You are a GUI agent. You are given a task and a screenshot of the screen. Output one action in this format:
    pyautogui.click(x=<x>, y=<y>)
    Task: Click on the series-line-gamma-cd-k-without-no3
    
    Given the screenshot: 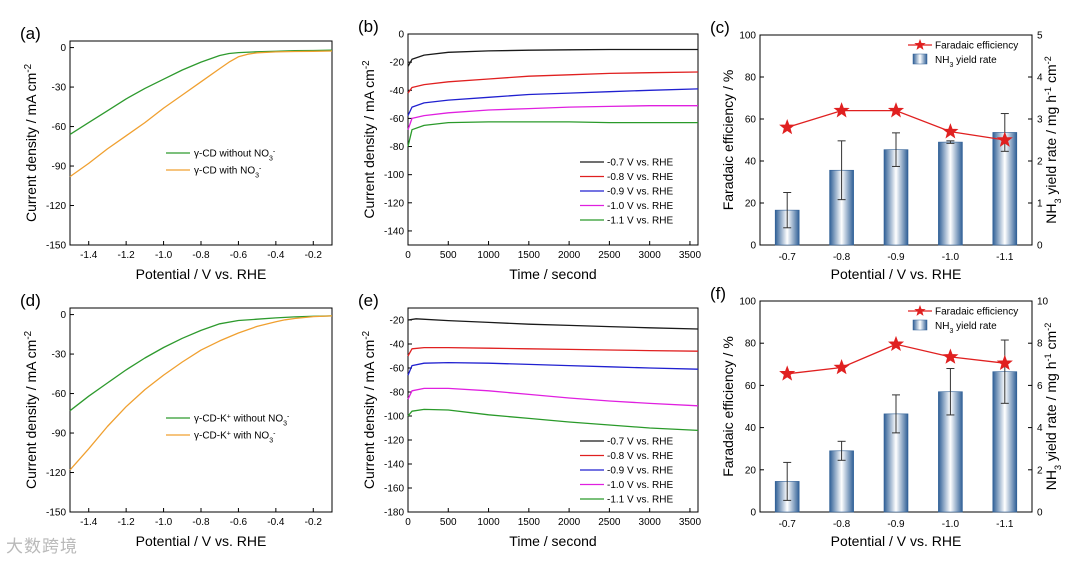 What is the action you would take?
    pyautogui.click(x=201, y=363)
    